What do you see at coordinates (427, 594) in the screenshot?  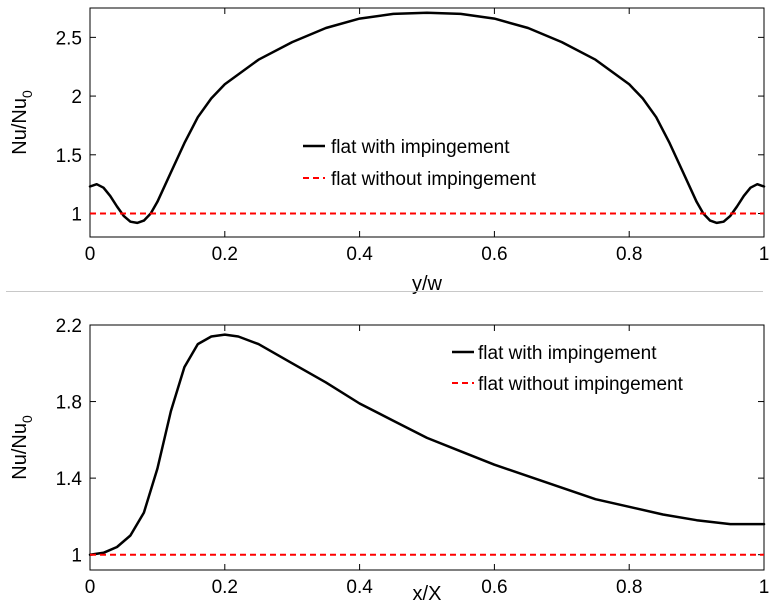 I see `x-axis-label: x/X` at bounding box center [427, 594].